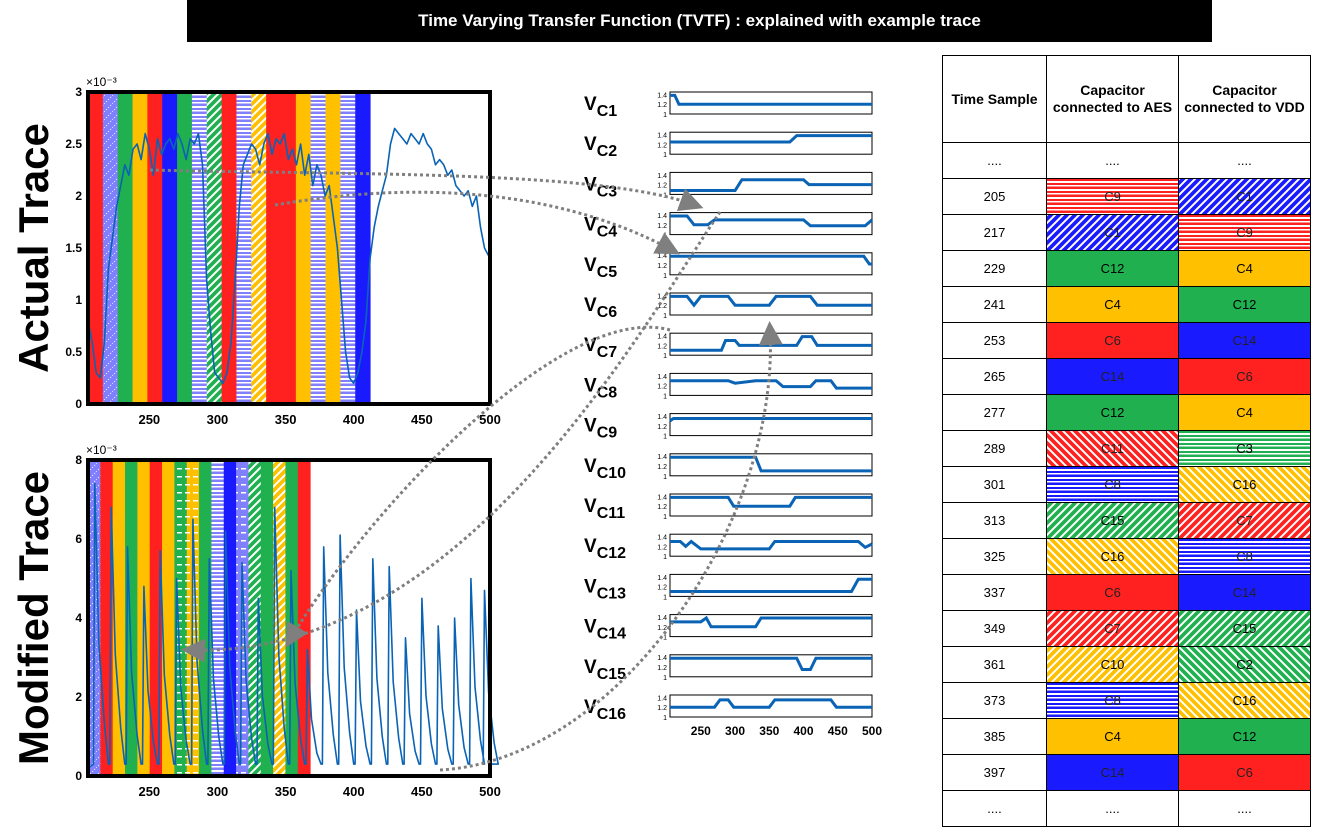 The height and width of the screenshot is (827, 1330). I want to click on voltage-label-c14: VC14, so click(605, 630).